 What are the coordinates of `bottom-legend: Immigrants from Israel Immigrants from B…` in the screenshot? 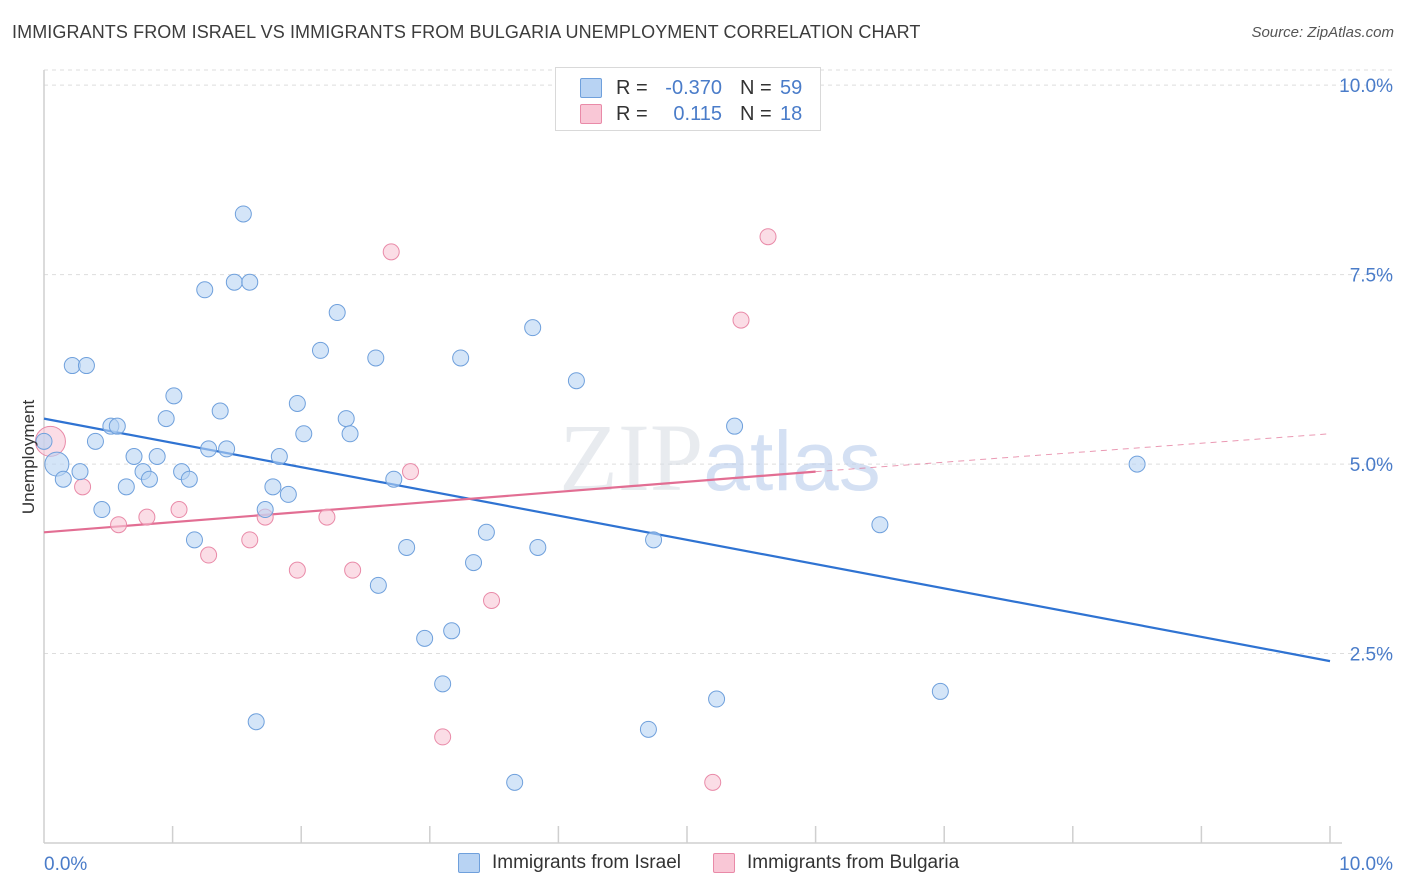 It's located at (724, 863).